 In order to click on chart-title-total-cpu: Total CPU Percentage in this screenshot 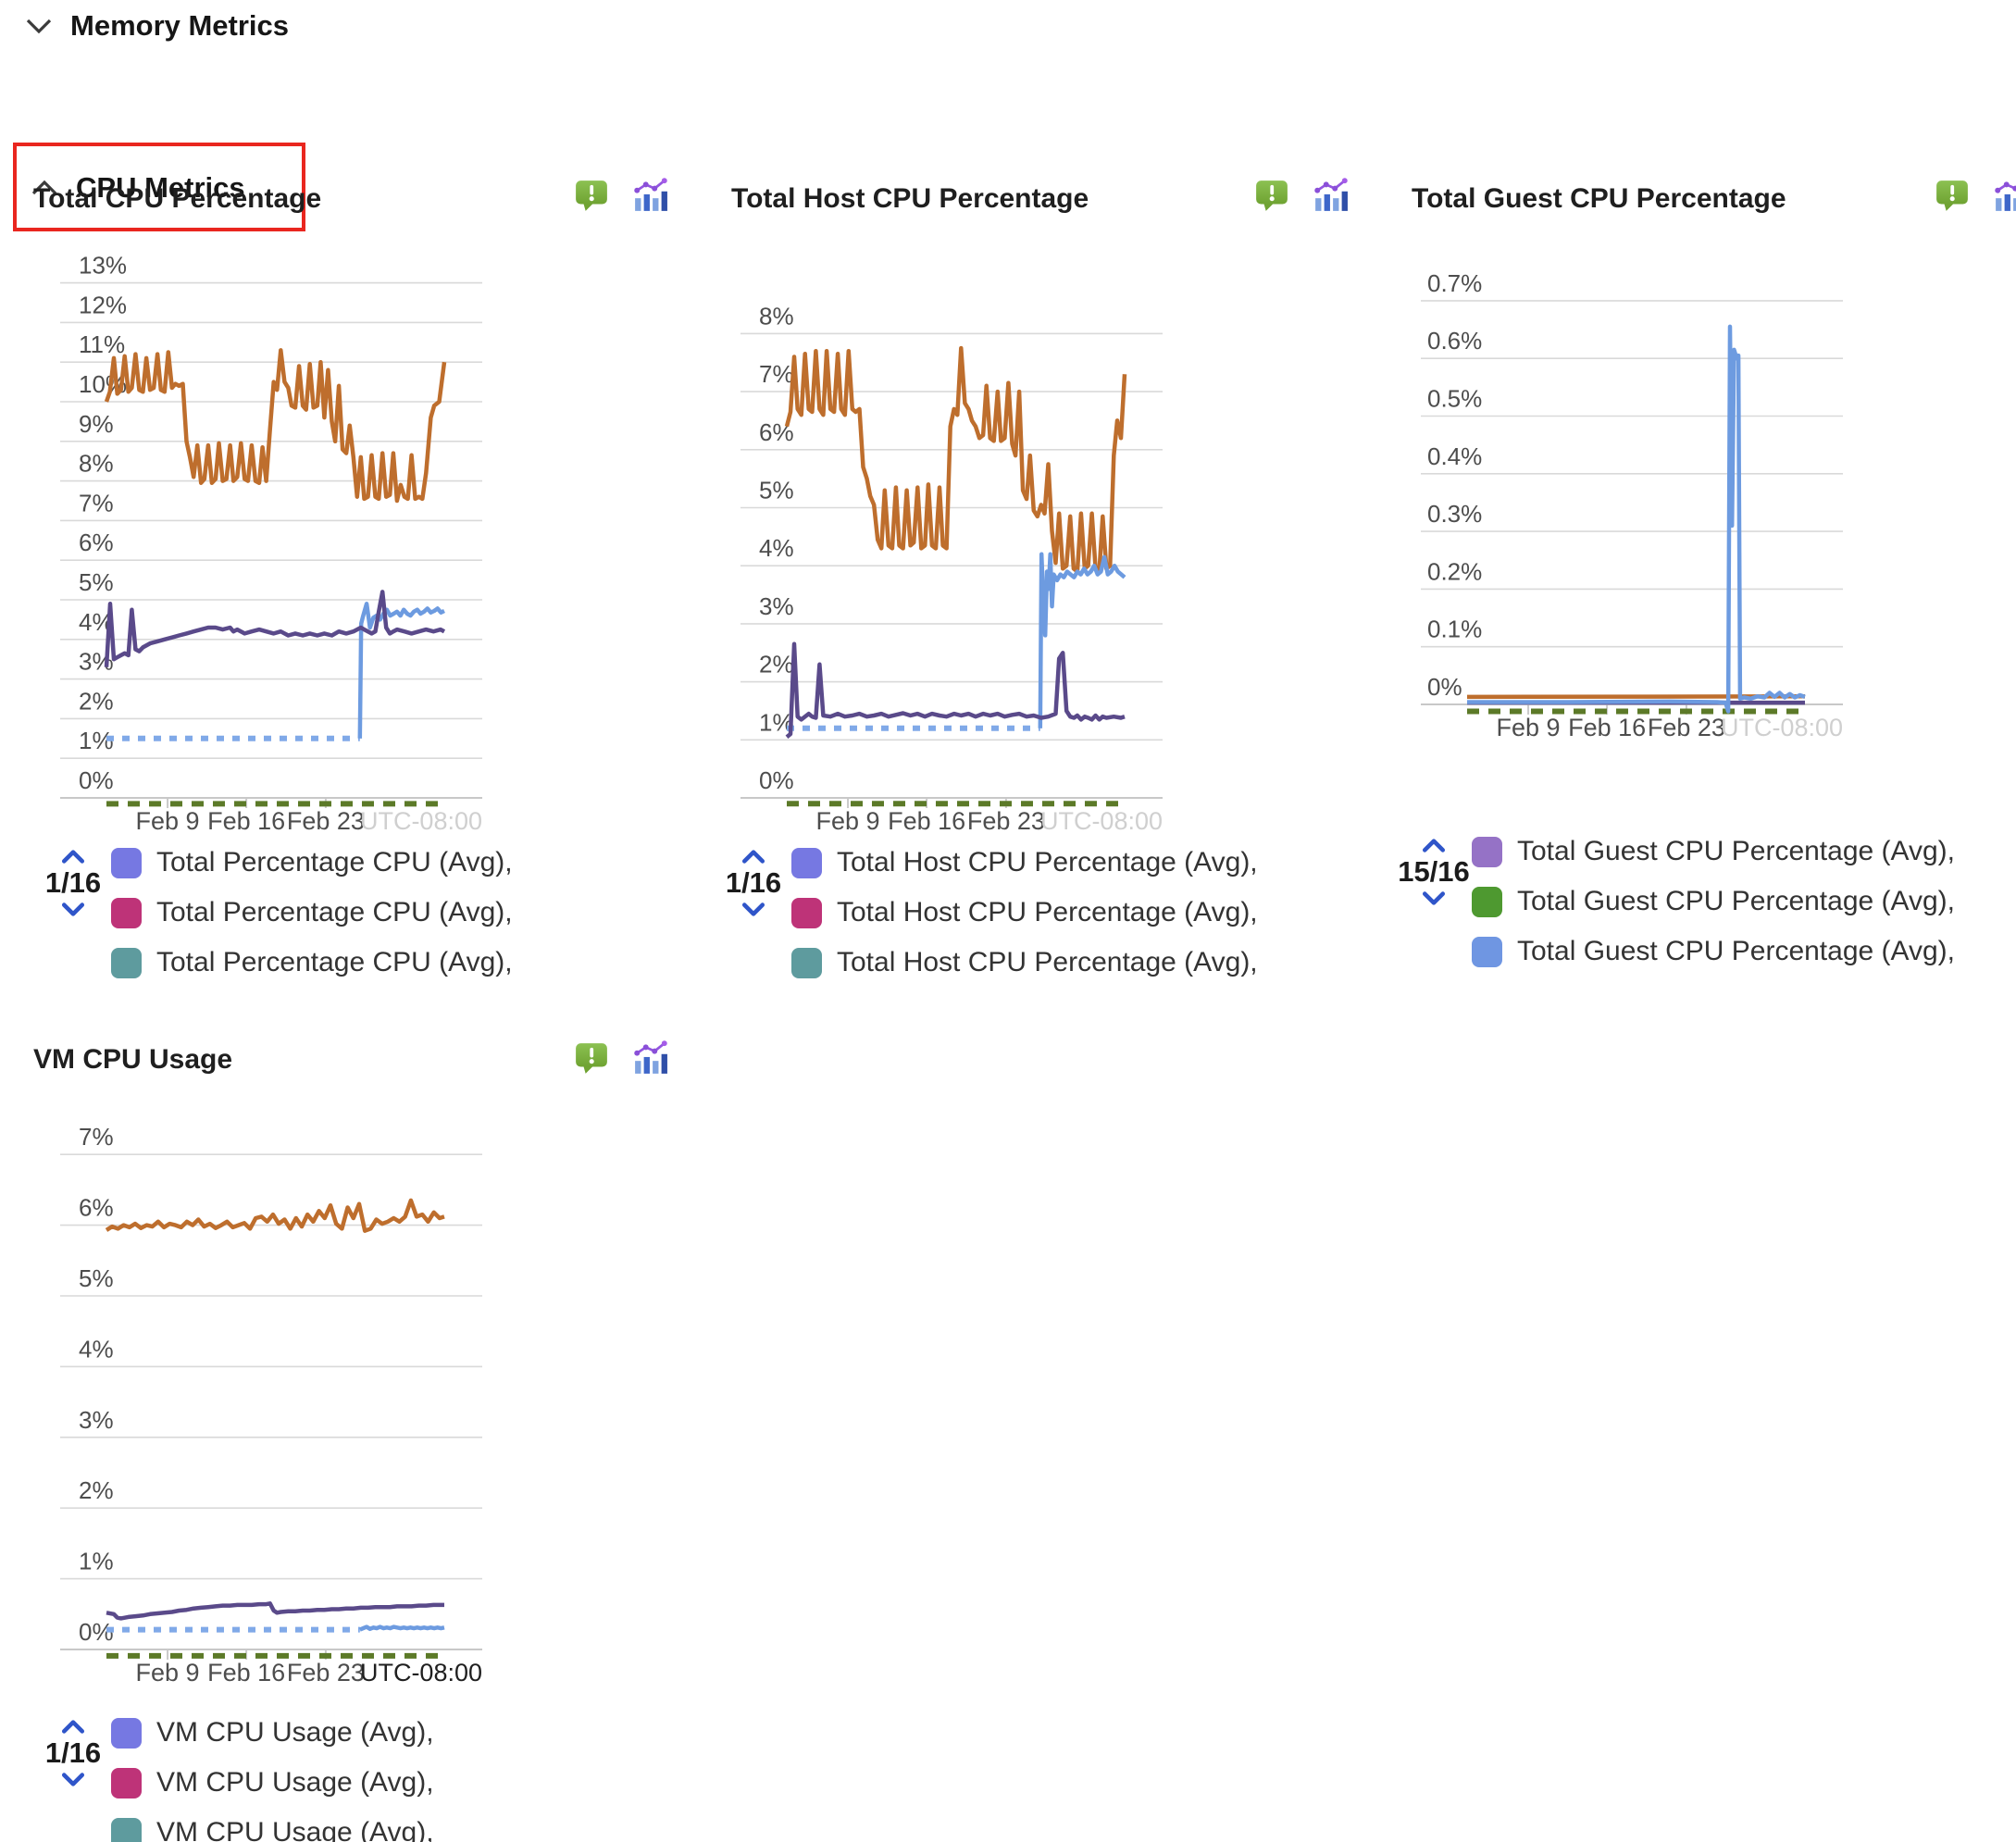, I will do `click(177, 198)`.